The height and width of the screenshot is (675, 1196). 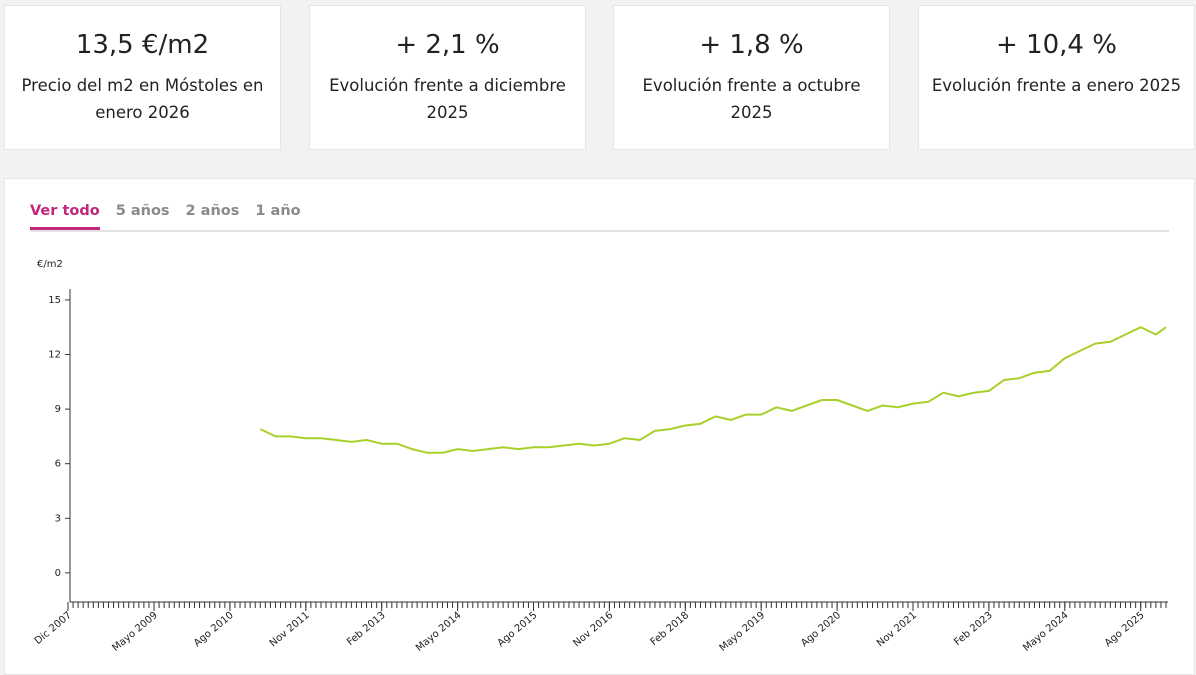 I want to click on x-tick-label: Nov 2011, so click(x=290, y=629).